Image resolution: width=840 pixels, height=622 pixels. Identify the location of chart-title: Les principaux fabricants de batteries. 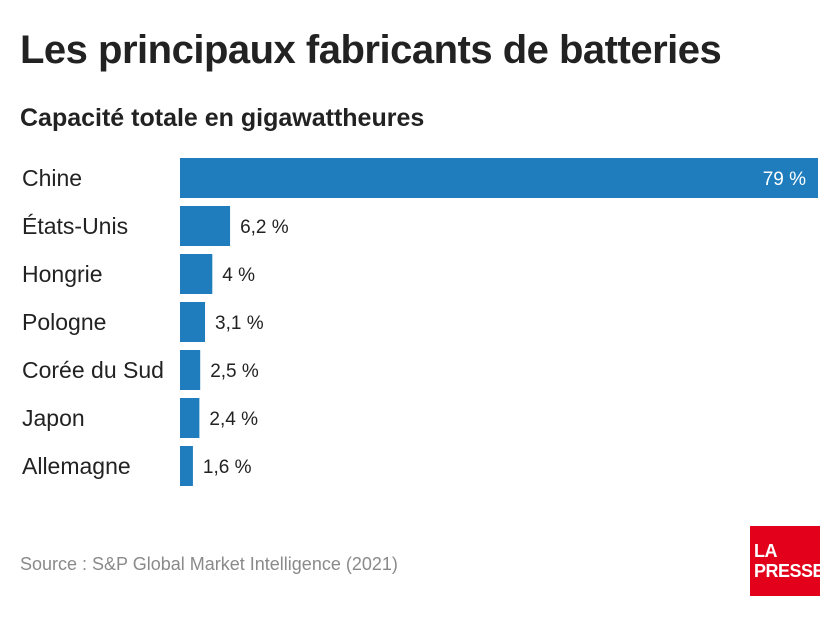
(371, 50).